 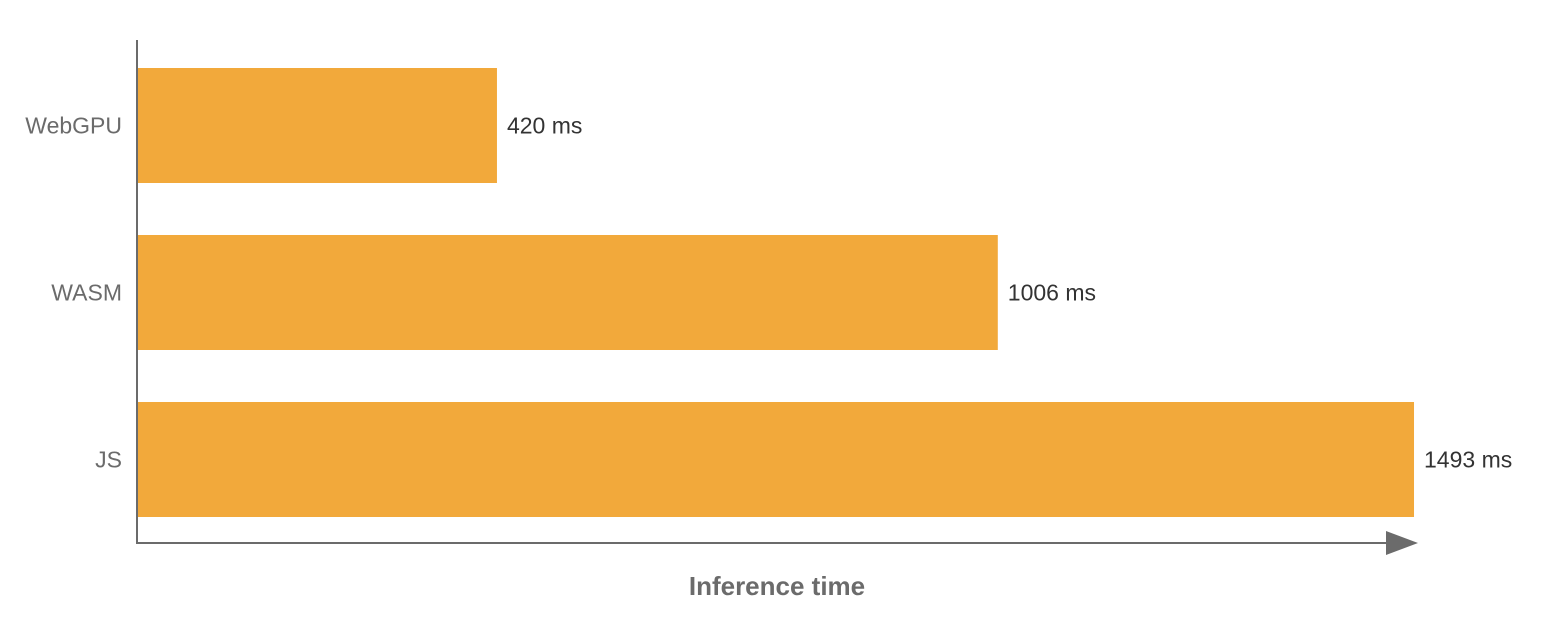 What do you see at coordinates (777, 586) in the screenshot?
I see `x-axis-title: Inference time` at bounding box center [777, 586].